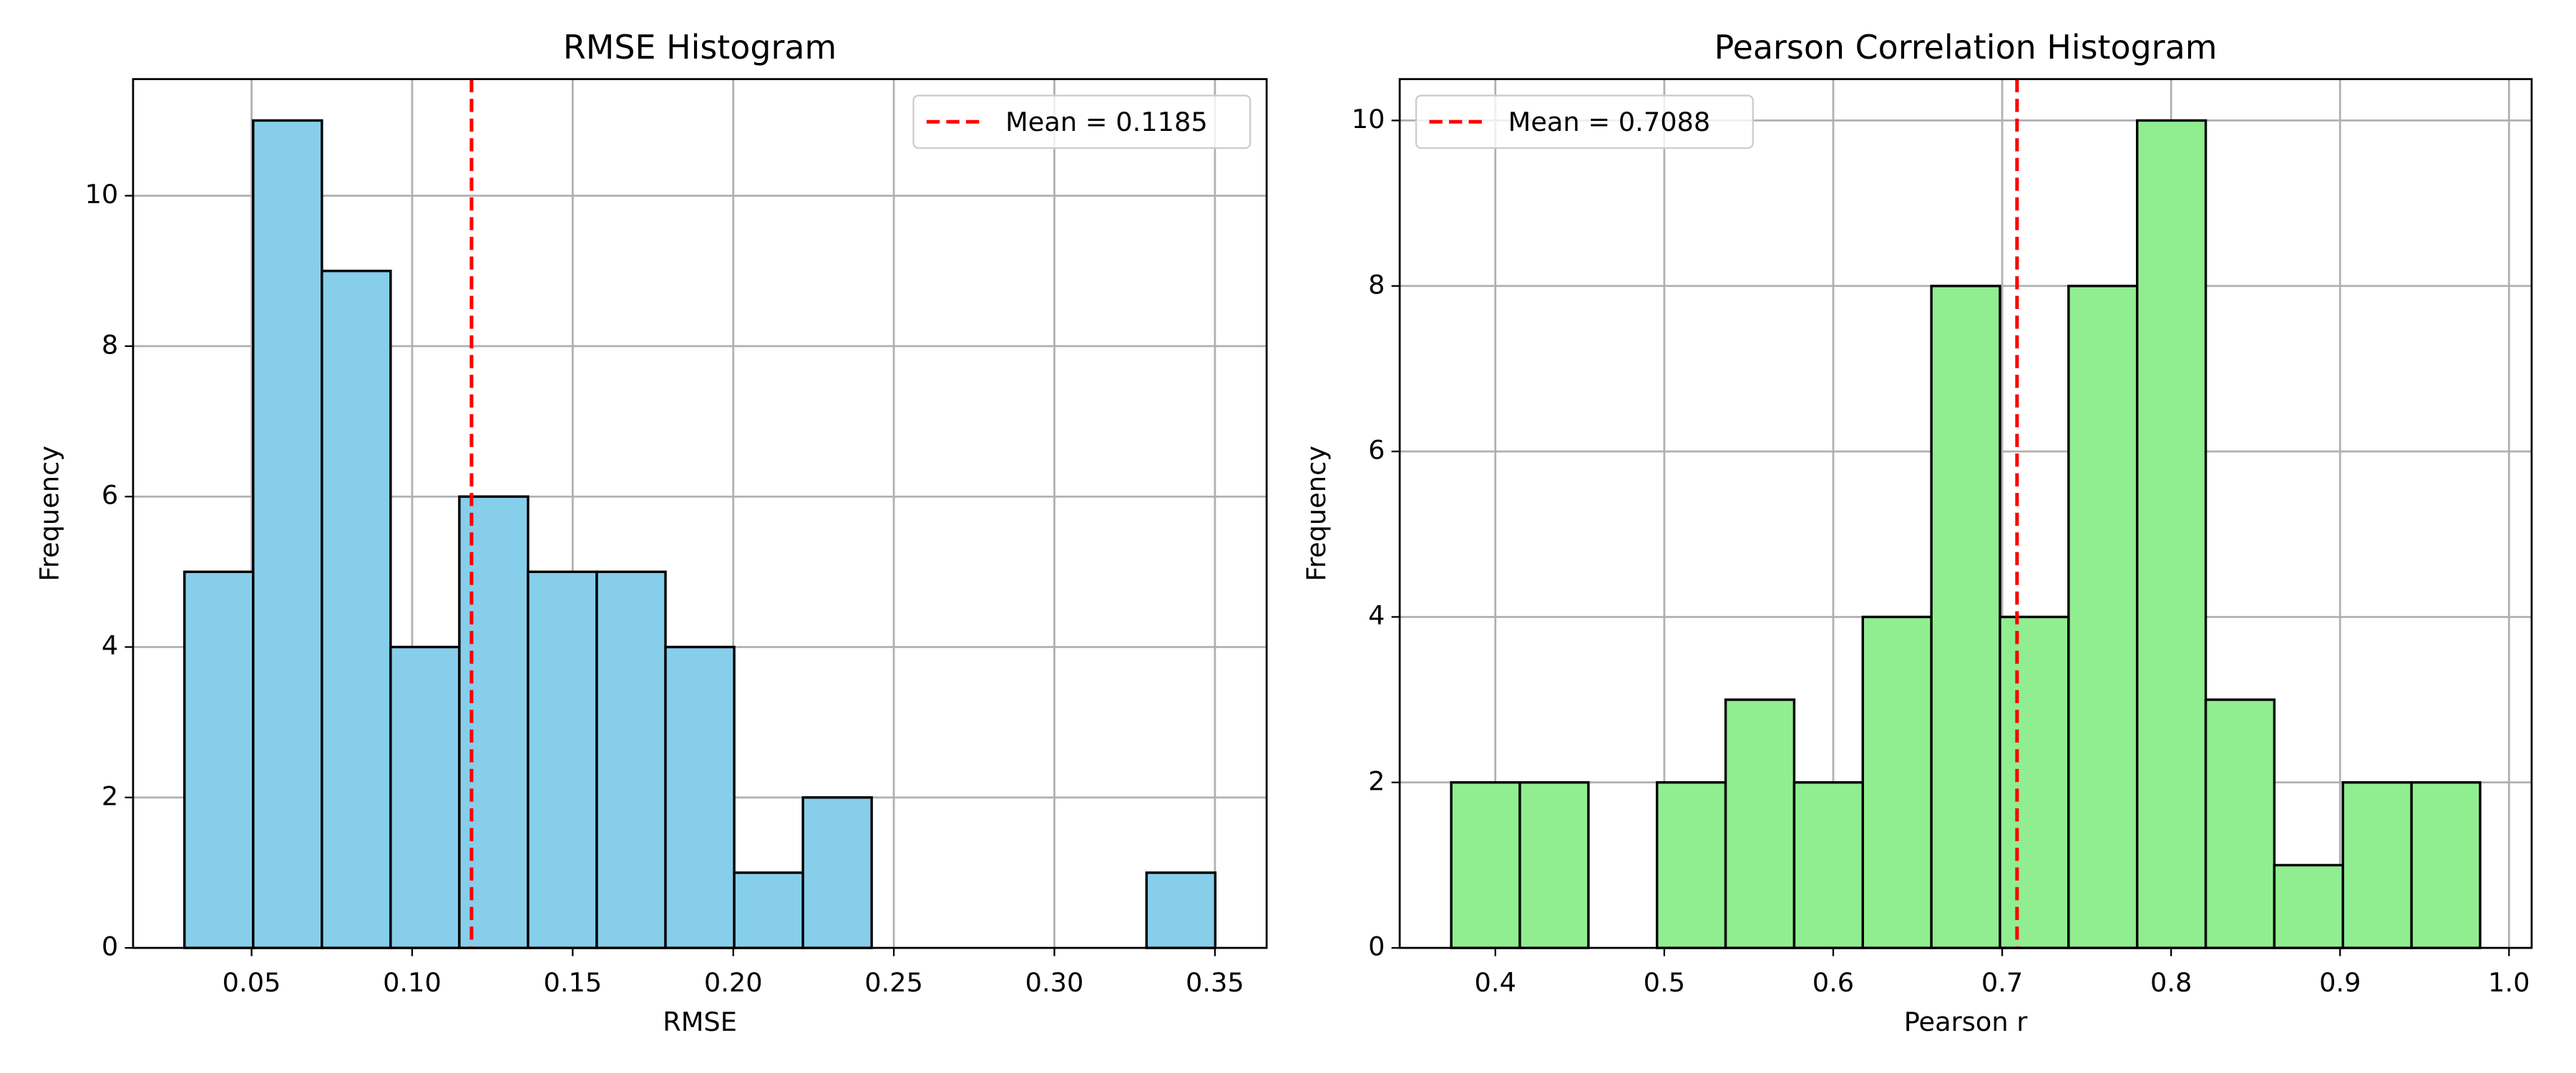  Describe the element at coordinates (1054, 983) in the screenshot. I see `x-tick-label: 0.30` at that location.